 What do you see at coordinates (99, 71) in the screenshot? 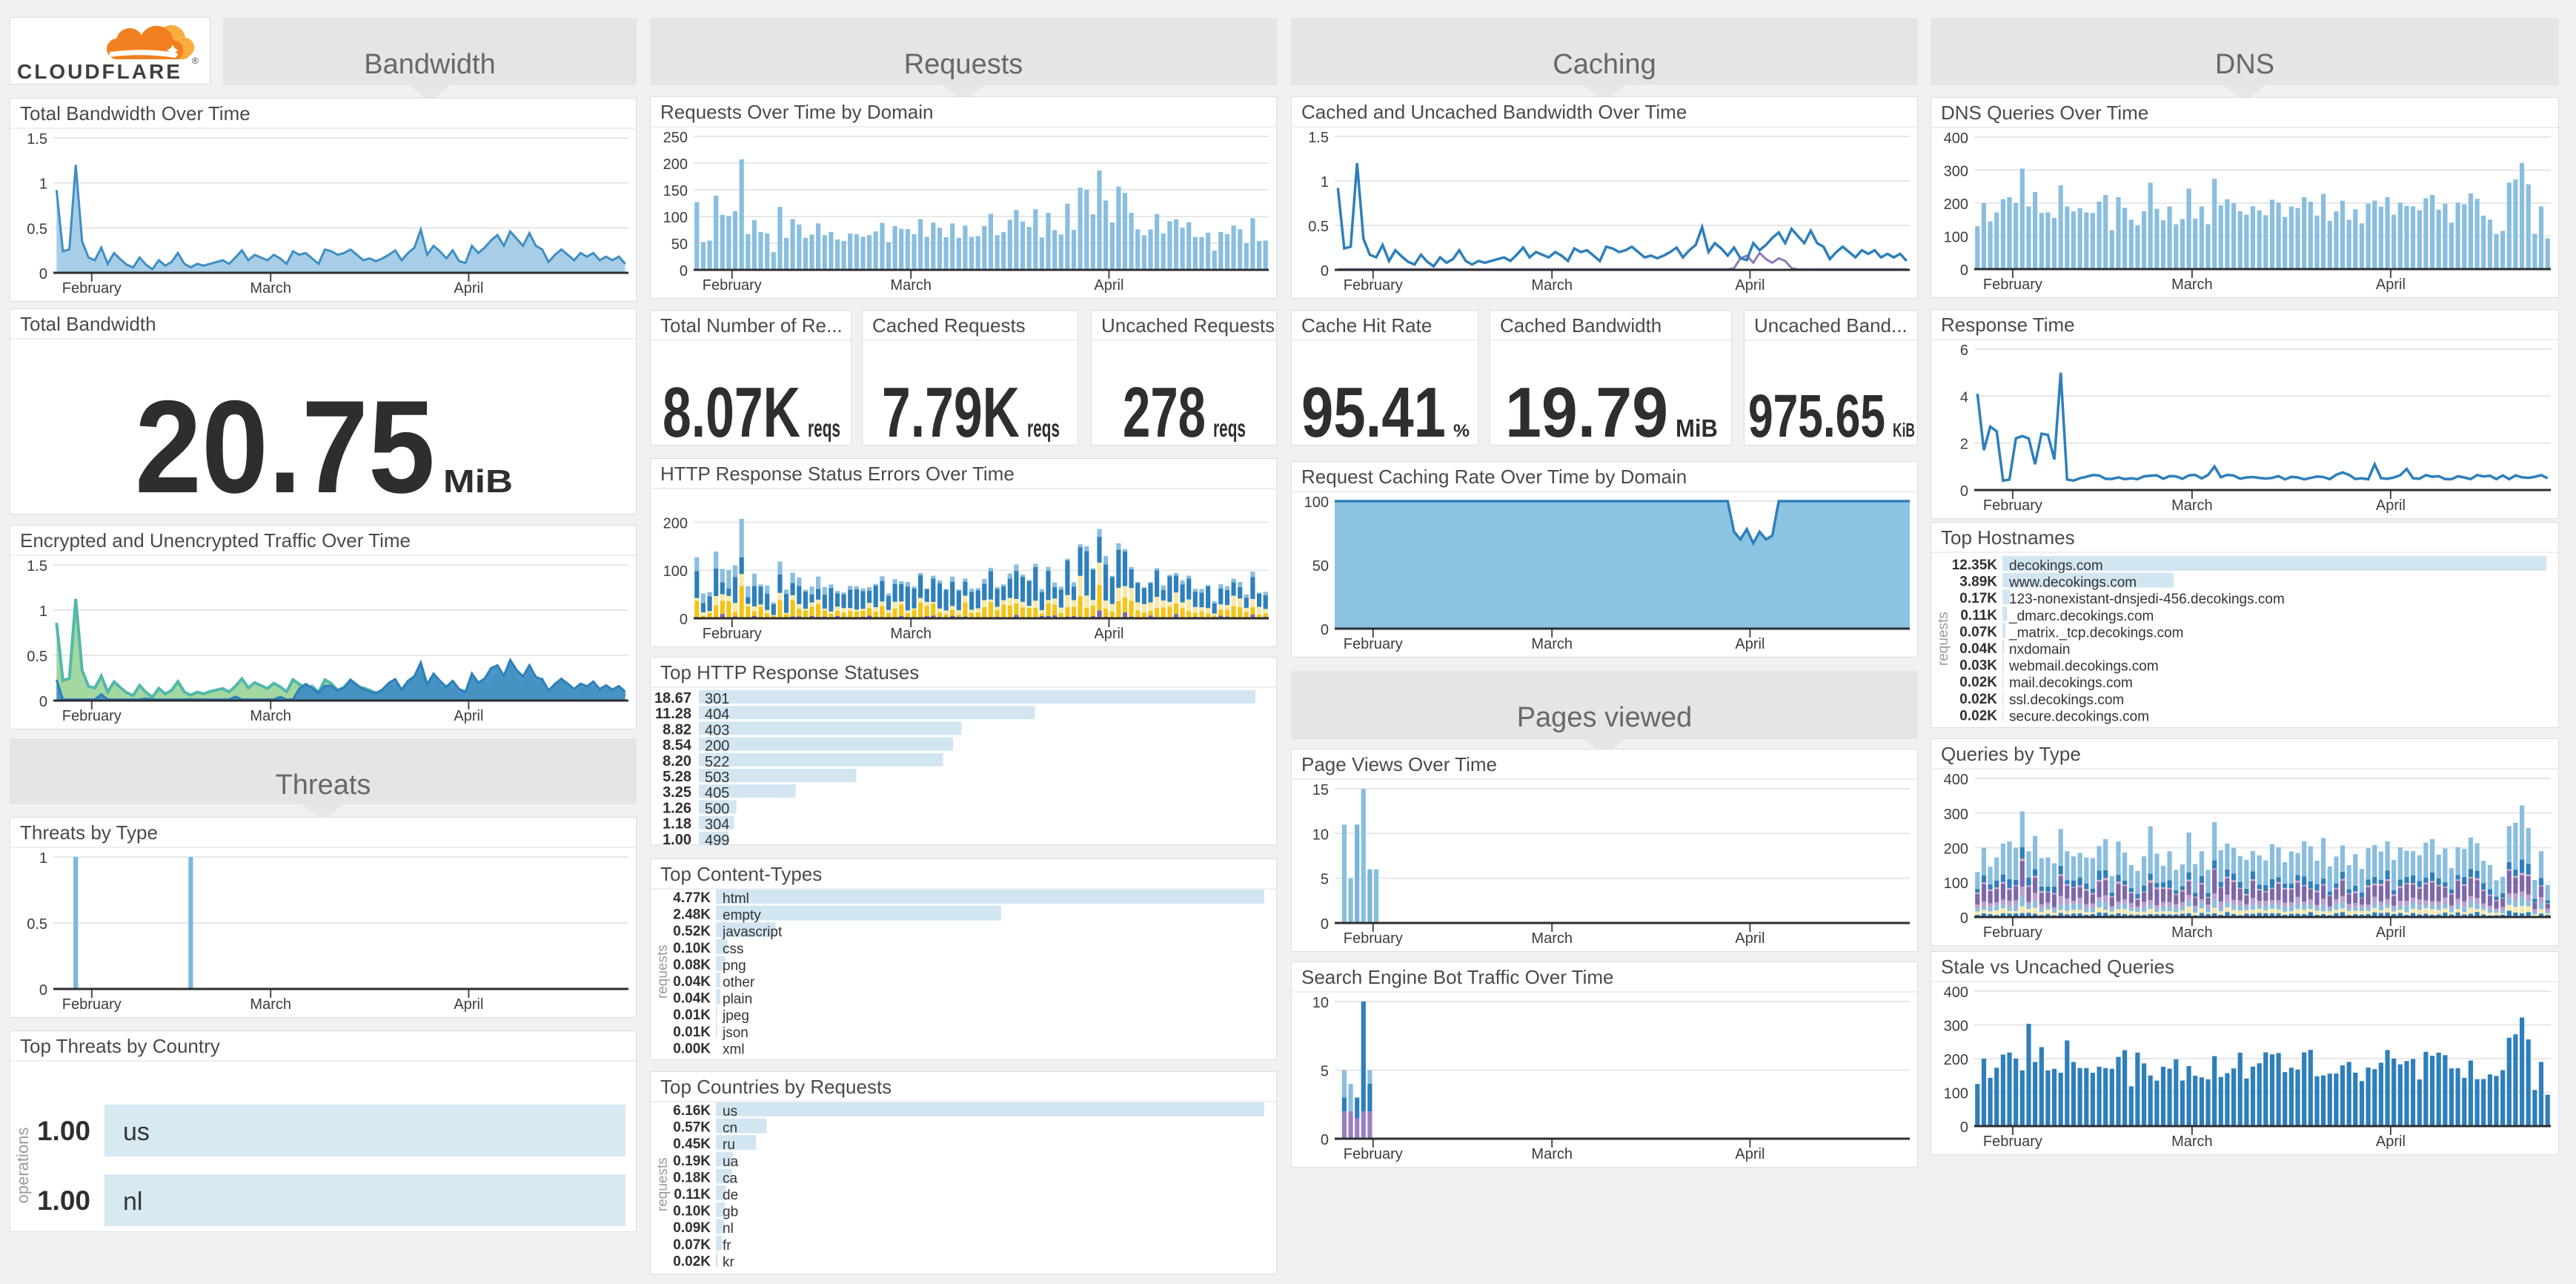
I see `svg-text: CLOUDFLARE` at bounding box center [99, 71].